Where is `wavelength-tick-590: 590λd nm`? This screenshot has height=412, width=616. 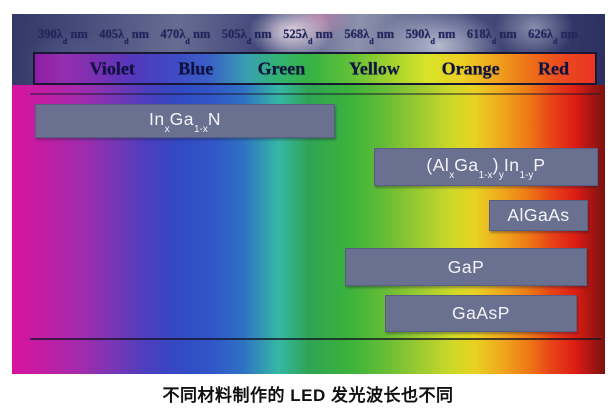
wavelength-tick-590: 590λd nm is located at coordinates (430, 36).